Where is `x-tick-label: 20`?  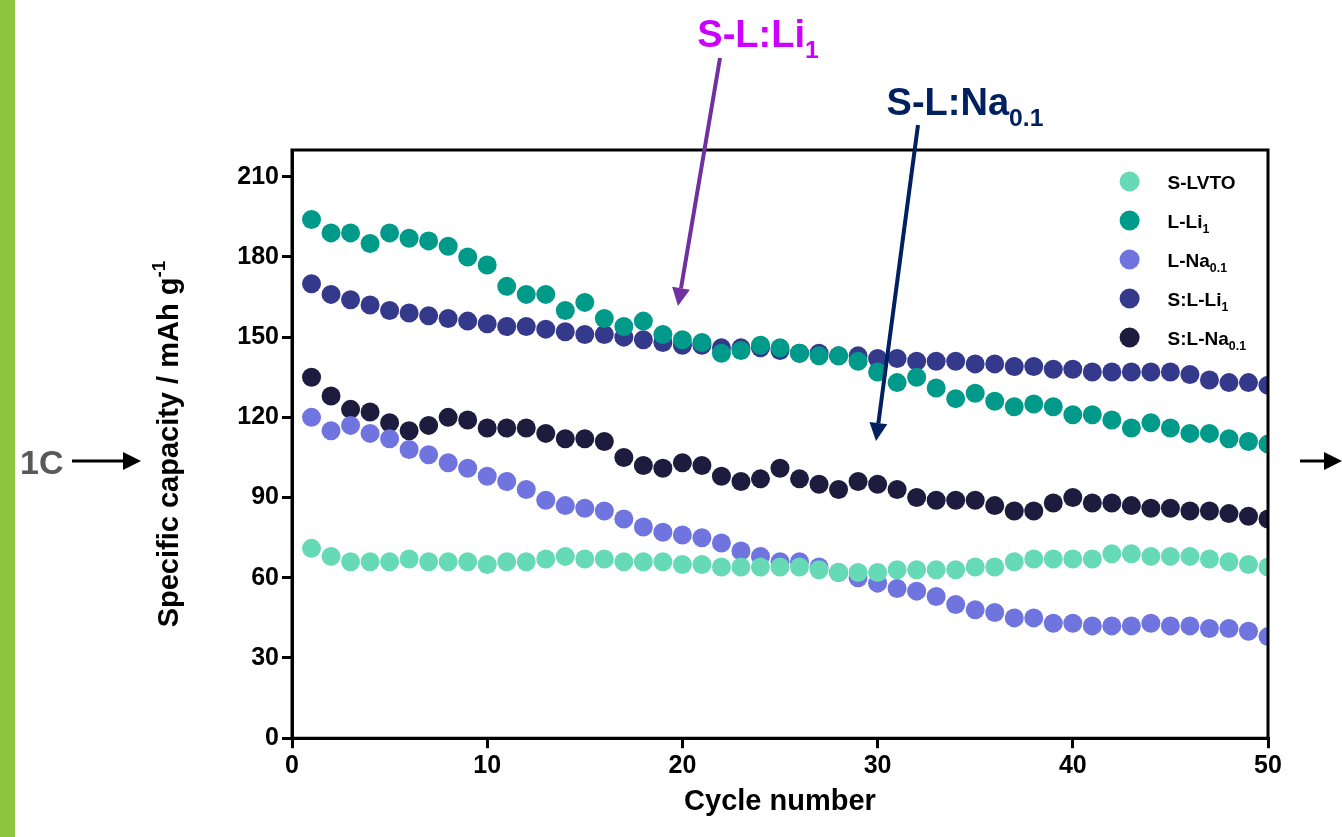 x-tick-label: 20 is located at coordinates (682, 764).